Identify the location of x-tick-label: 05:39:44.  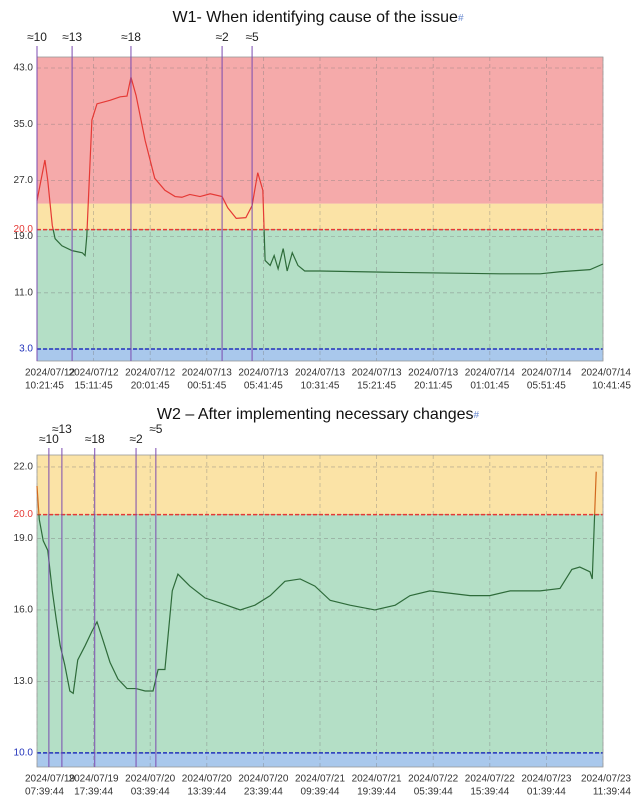
(433, 792).